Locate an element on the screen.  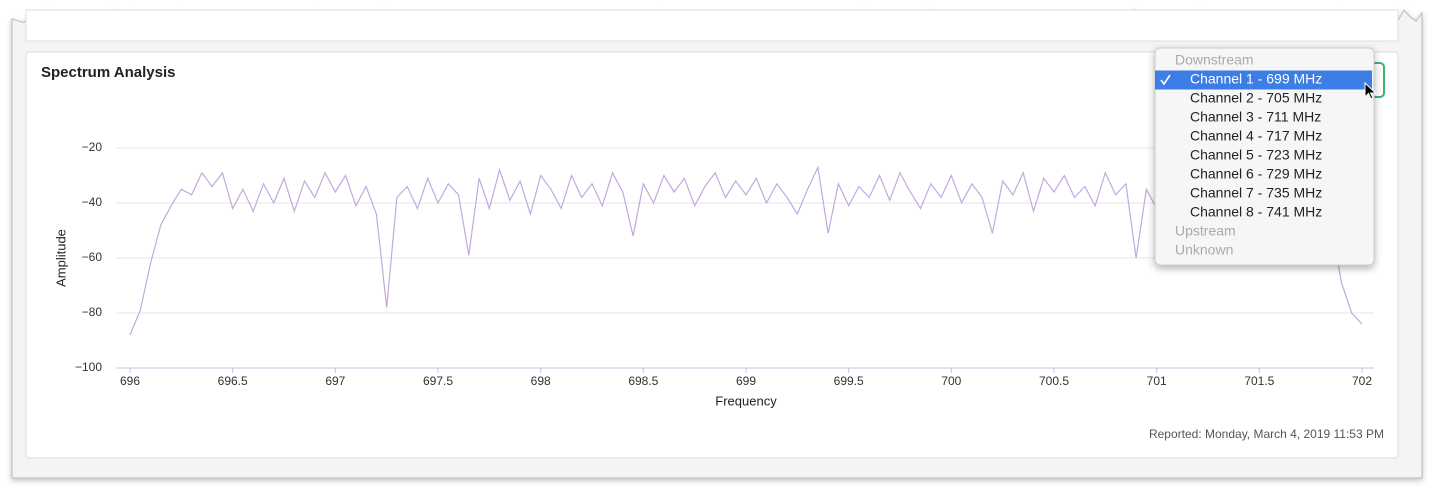
y-tick-label: −100 is located at coordinates (88, 367).